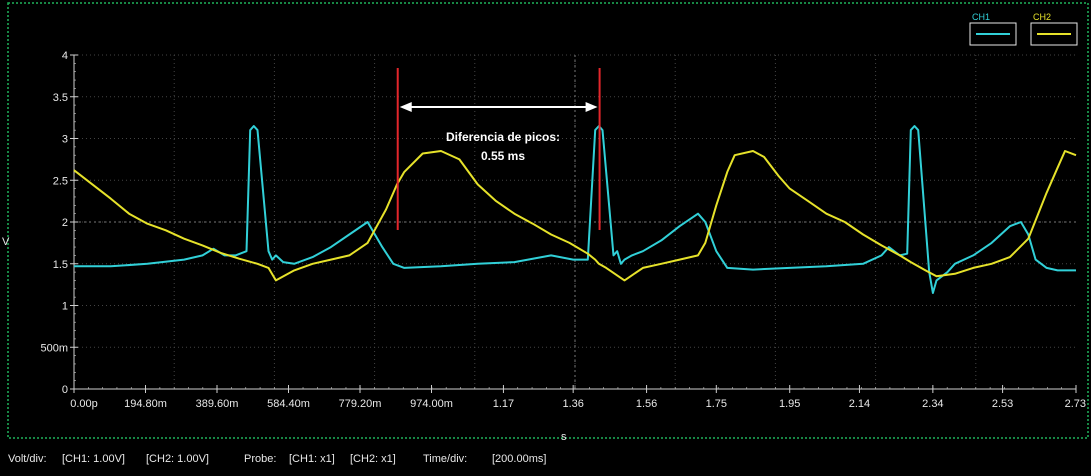  What do you see at coordinates (27, 459) in the screenshot?
I see `voltdiv-label: Volt/div:` at bounding box center [27, 459].